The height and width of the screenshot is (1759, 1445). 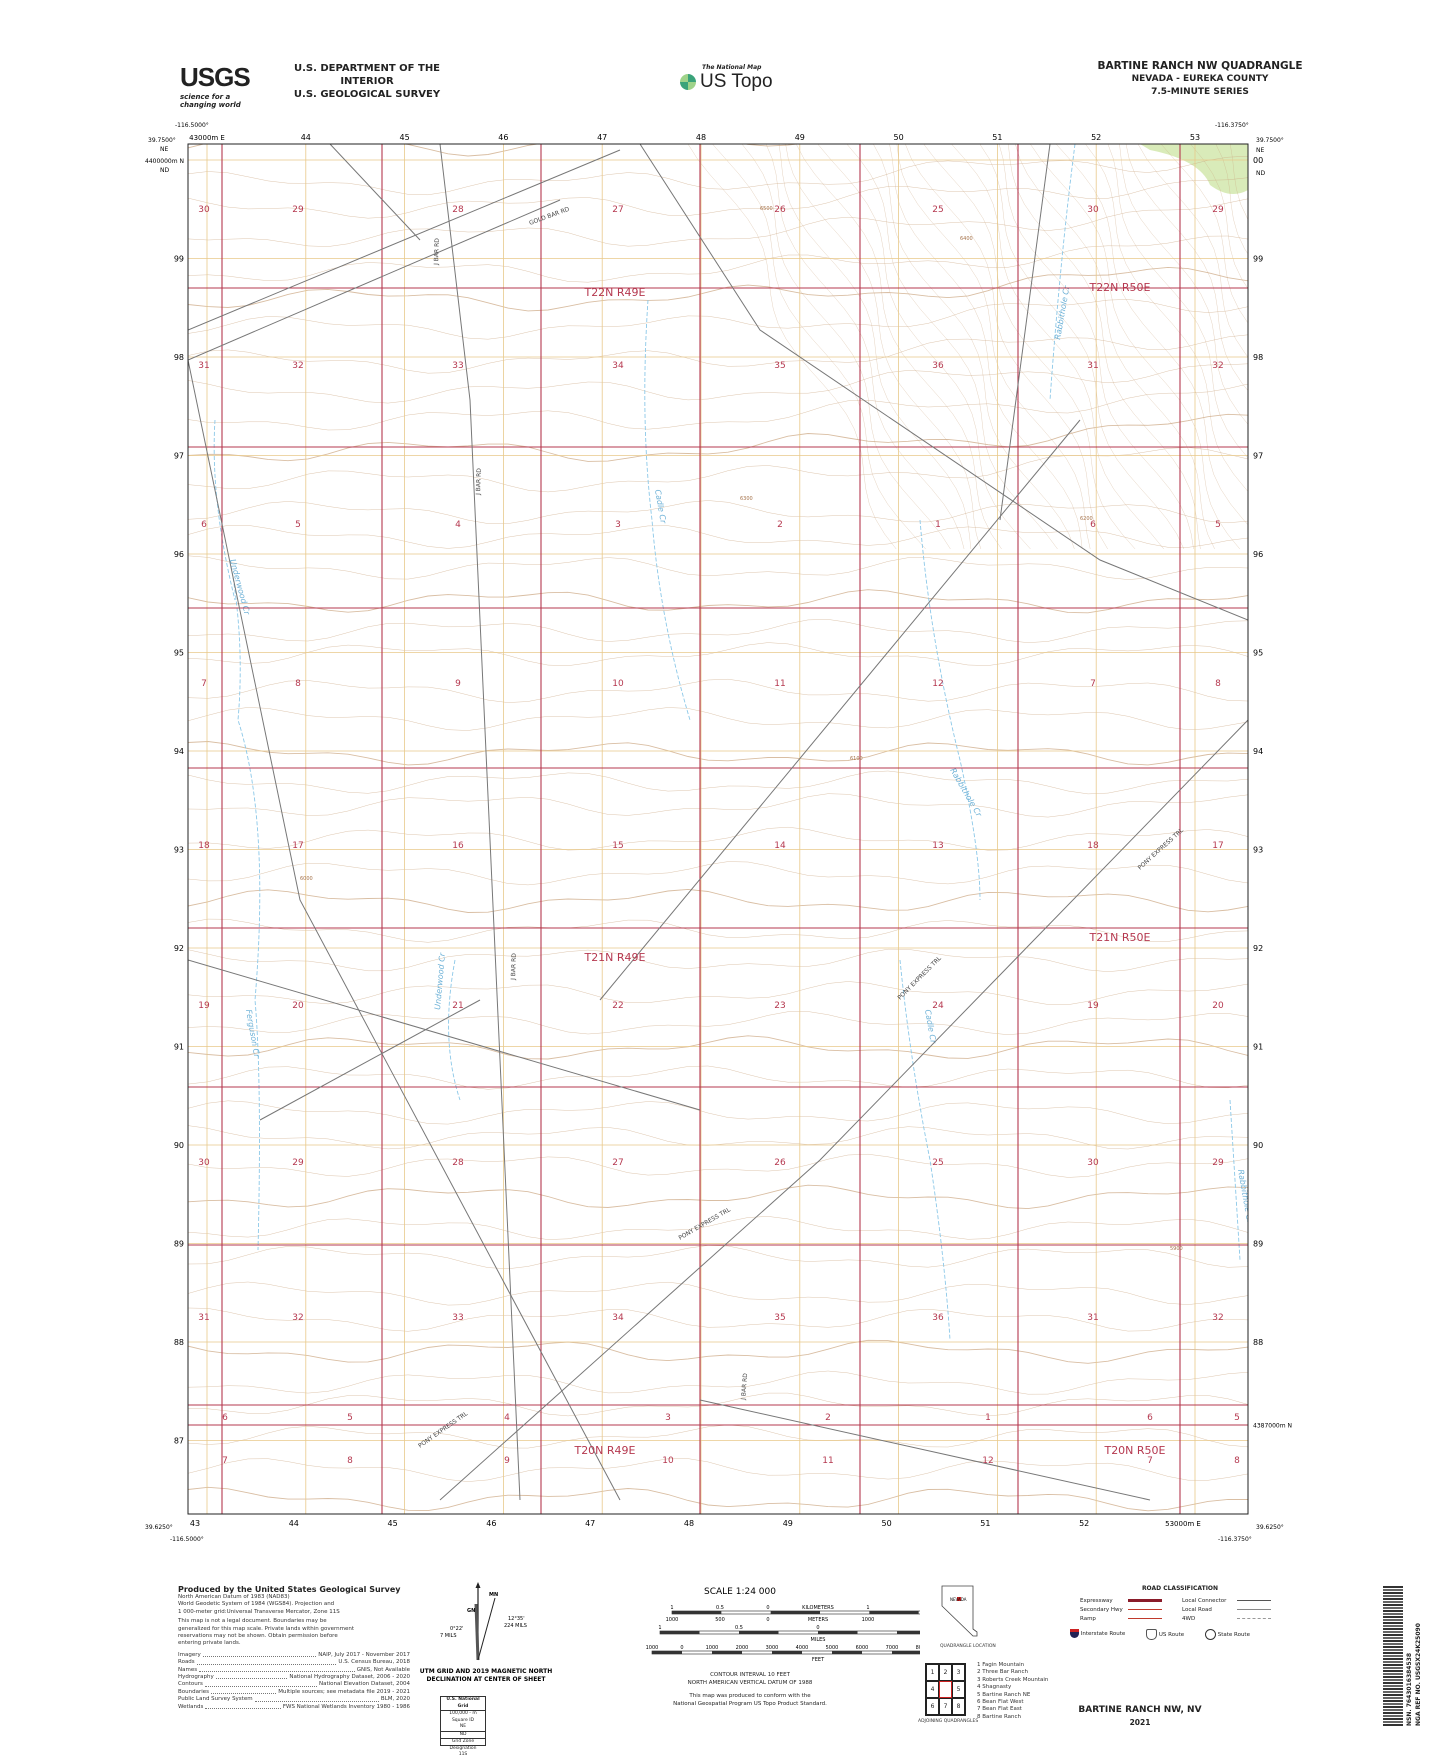 What do you see at coordinates (440, 981) in the screenshot?
I see `stream-name: Underwood Cr` at bounding box center [440, 981].